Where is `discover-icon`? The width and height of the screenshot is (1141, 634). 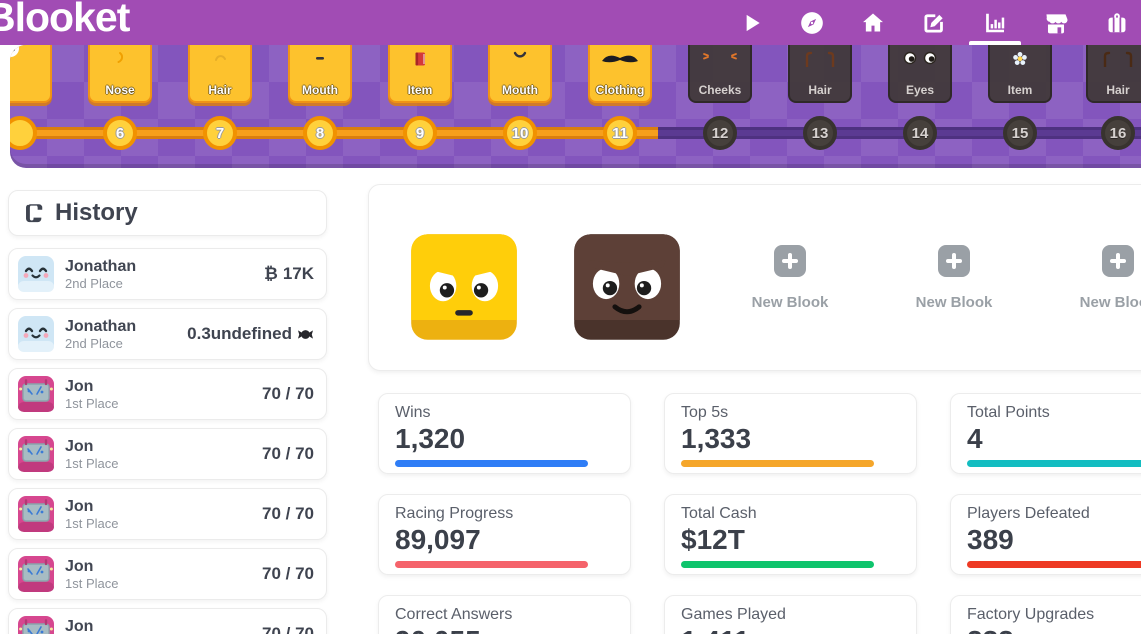 discover-icon is located at coordinates (812, 22).